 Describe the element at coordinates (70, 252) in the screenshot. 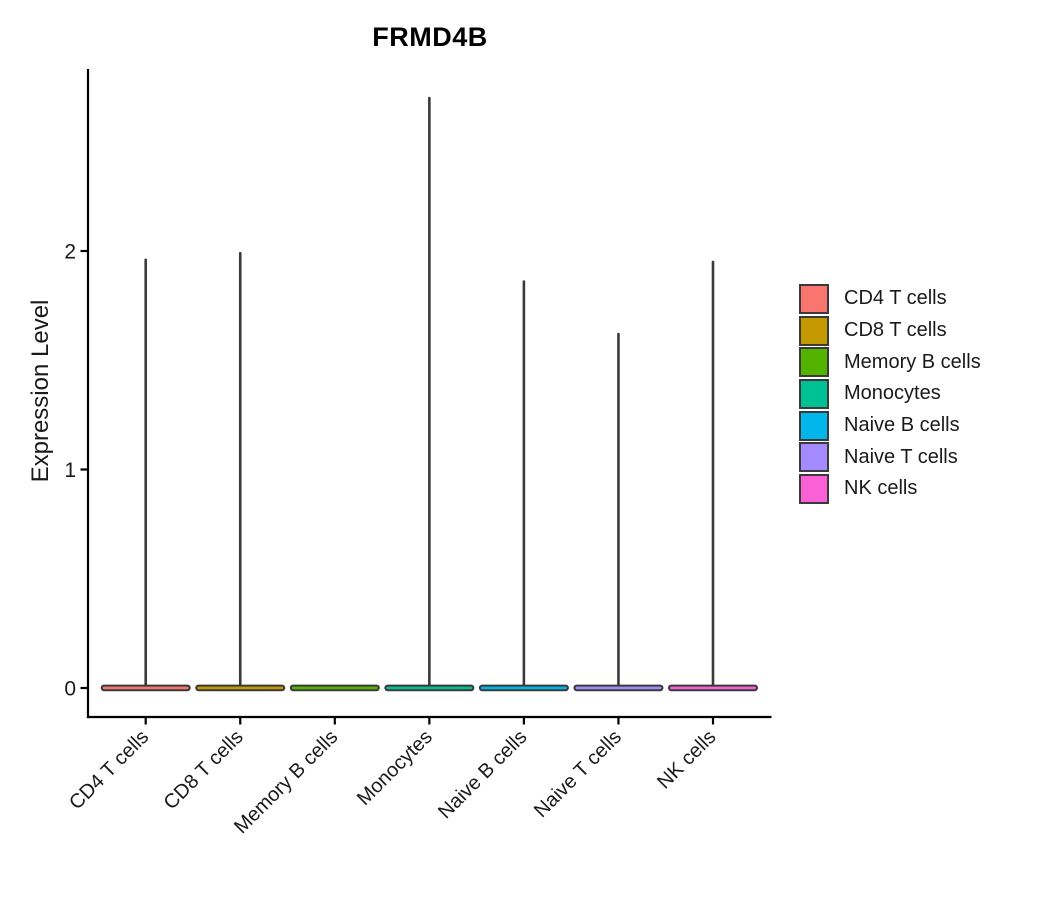

I see `y-tick-label: 2` at that location.